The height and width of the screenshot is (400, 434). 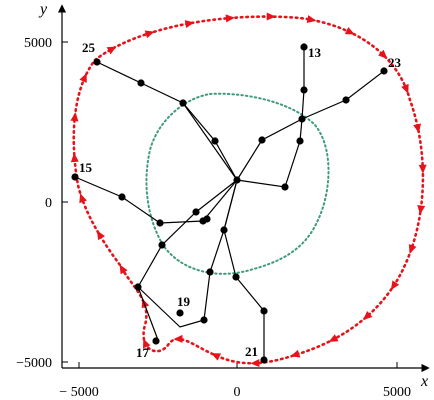 What do you see at coordinates (397, 392) in the screenshot?
I see `x-tick-label-5000: 5000` at bounding box center [397, 392].